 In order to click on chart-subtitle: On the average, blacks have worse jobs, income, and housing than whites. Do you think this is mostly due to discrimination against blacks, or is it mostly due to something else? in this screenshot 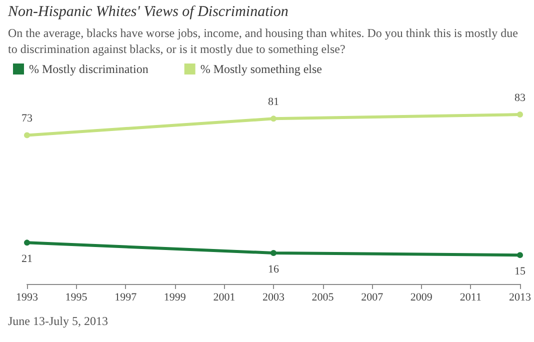, I will do `click(263, 41)`.